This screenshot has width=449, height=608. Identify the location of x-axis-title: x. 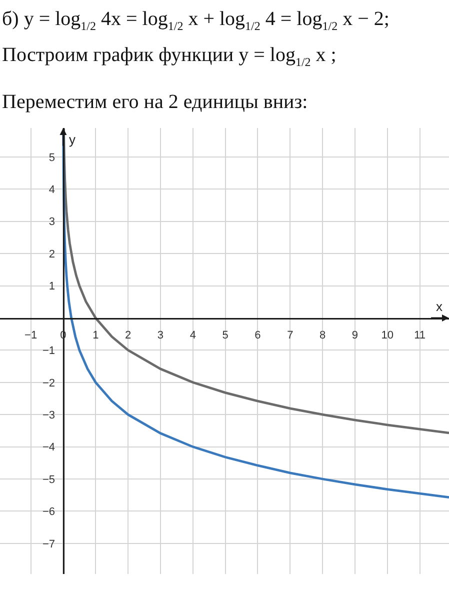
(439, 306).